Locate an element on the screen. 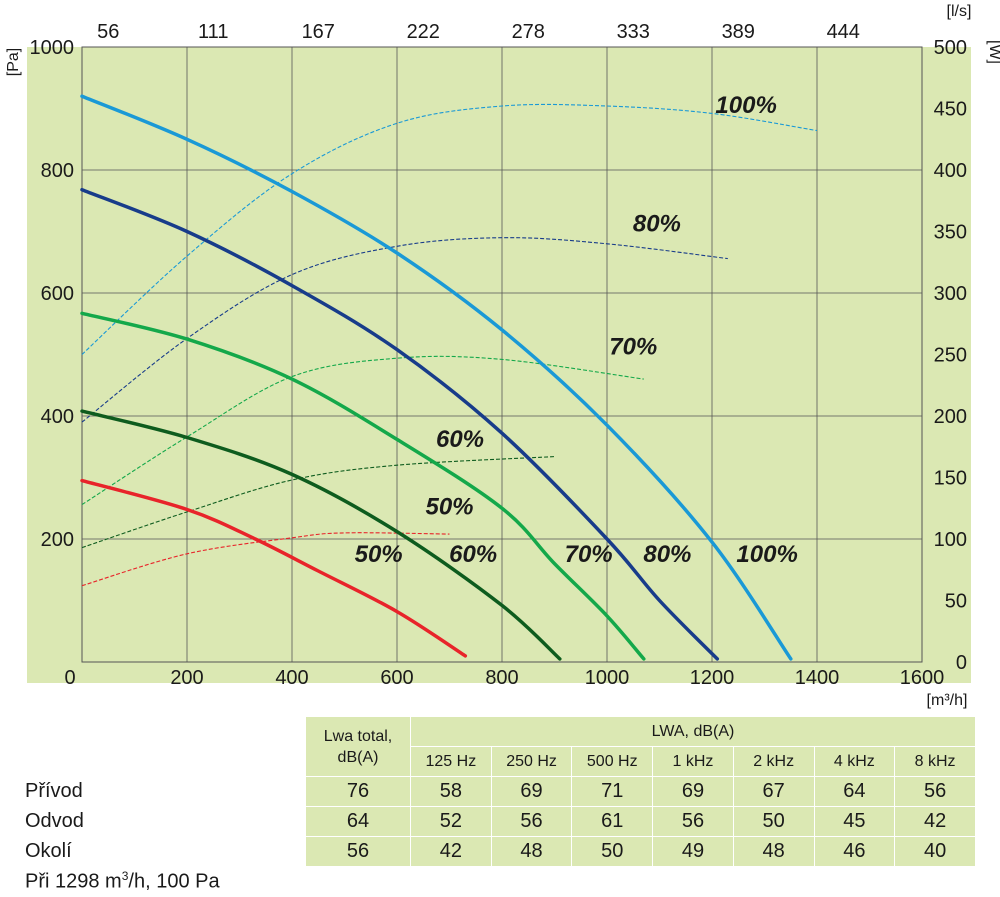  row-value: 67 is located at coordinates (773, 791).